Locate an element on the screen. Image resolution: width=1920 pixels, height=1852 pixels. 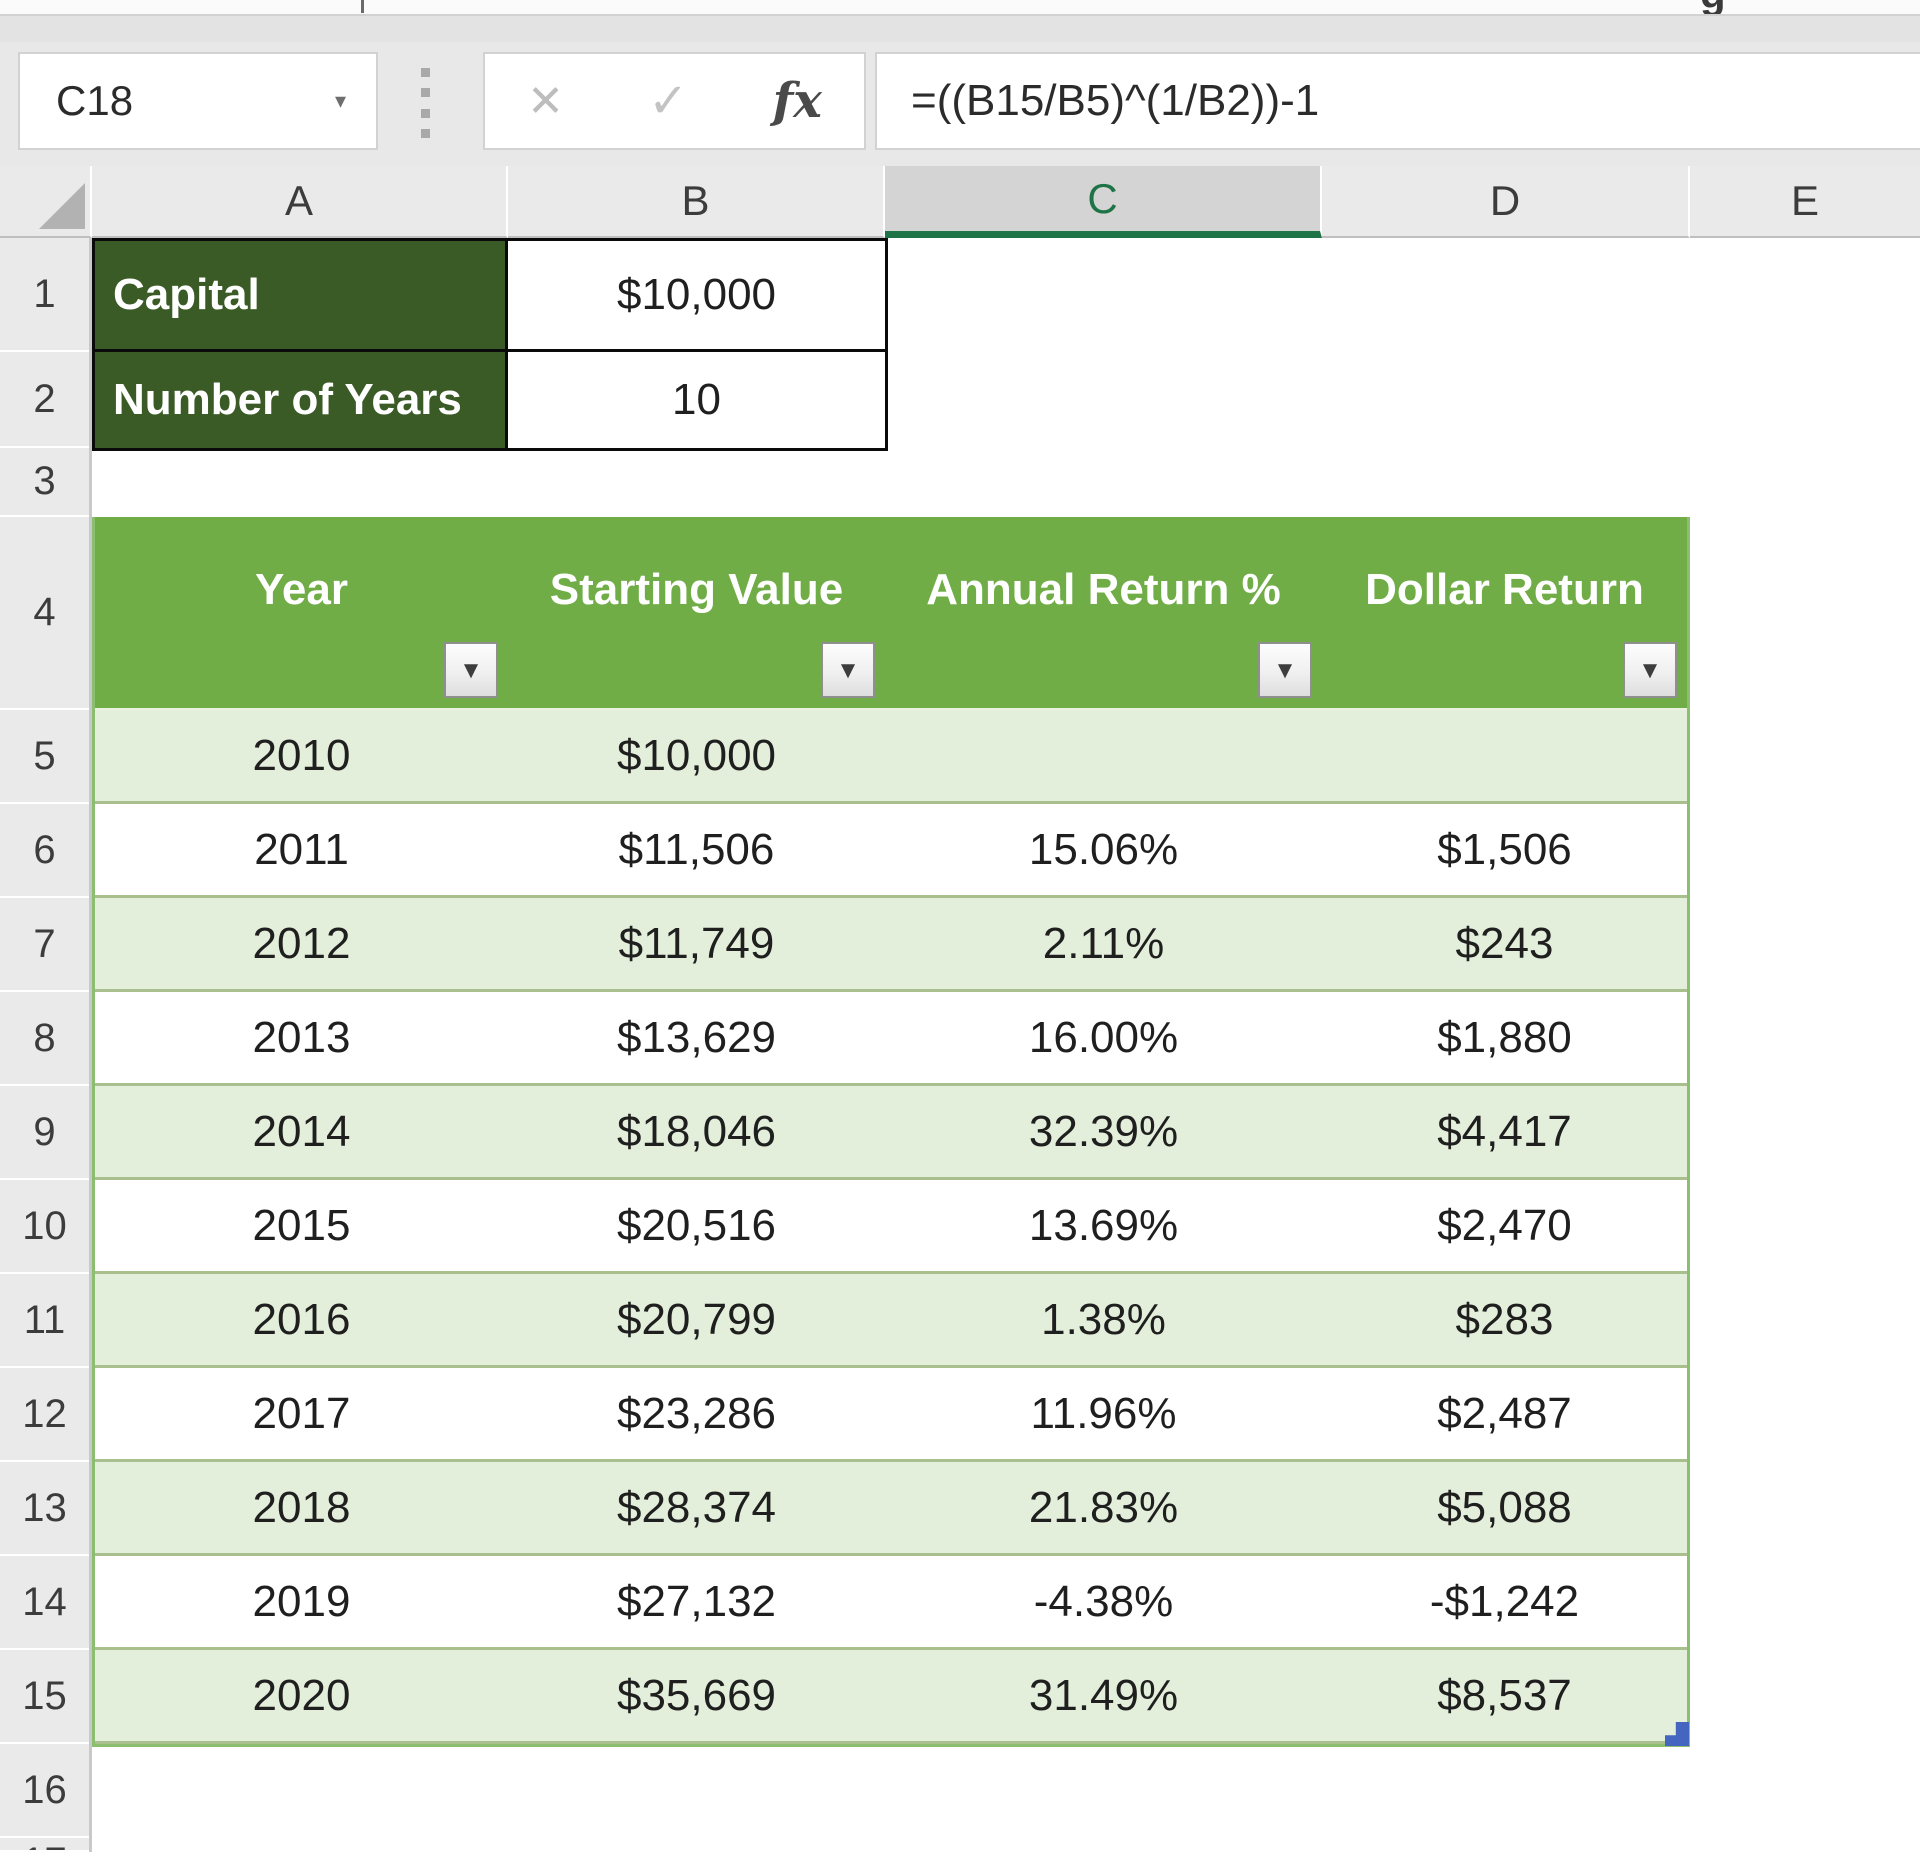
table-cell: $27,132 is located at coordinates (696, 1601).